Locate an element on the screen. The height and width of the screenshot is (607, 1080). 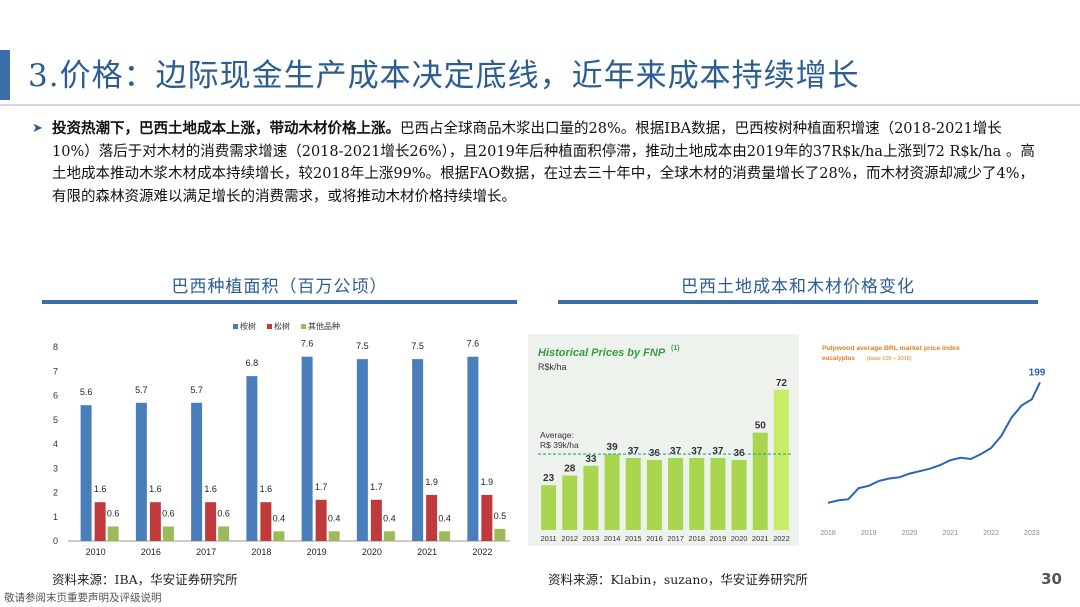
y-tick-label: 6 is located at coordinates (55, 396).